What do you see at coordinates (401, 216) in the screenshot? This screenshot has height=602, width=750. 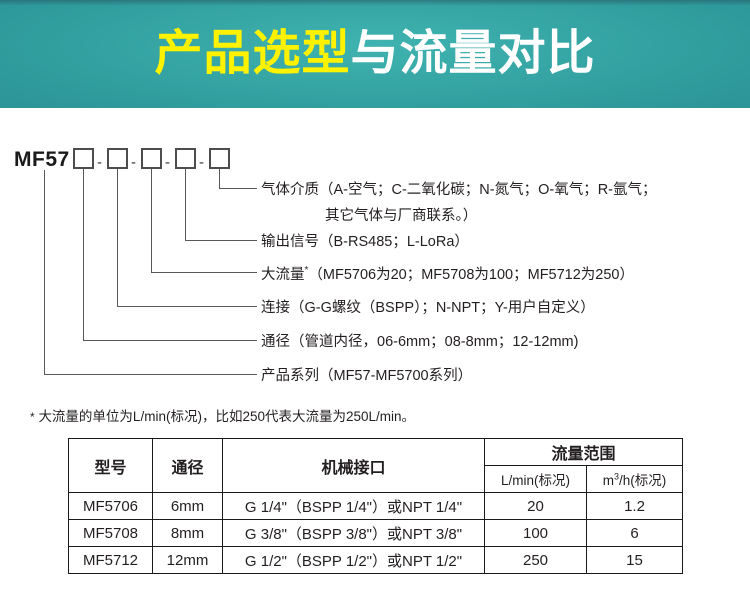 I see `leader-label-gas-medium-line2: 其它气体与厂商联系。）` at bounding box center [401, 216].